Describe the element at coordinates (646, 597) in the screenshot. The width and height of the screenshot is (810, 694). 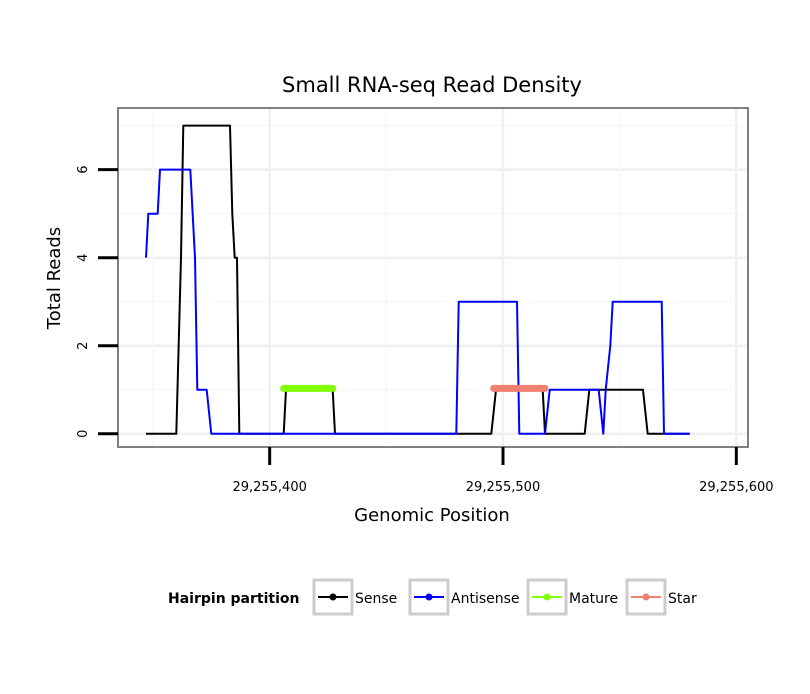
I see `legend-key-dot-star` at that location.